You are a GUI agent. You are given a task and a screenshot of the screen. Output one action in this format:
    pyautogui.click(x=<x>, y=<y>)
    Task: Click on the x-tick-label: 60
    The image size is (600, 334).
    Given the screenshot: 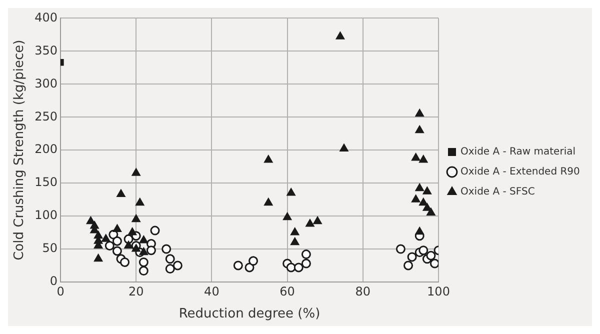 What is the action you would take?
    pyautogui.click(x=287, y=291)
    